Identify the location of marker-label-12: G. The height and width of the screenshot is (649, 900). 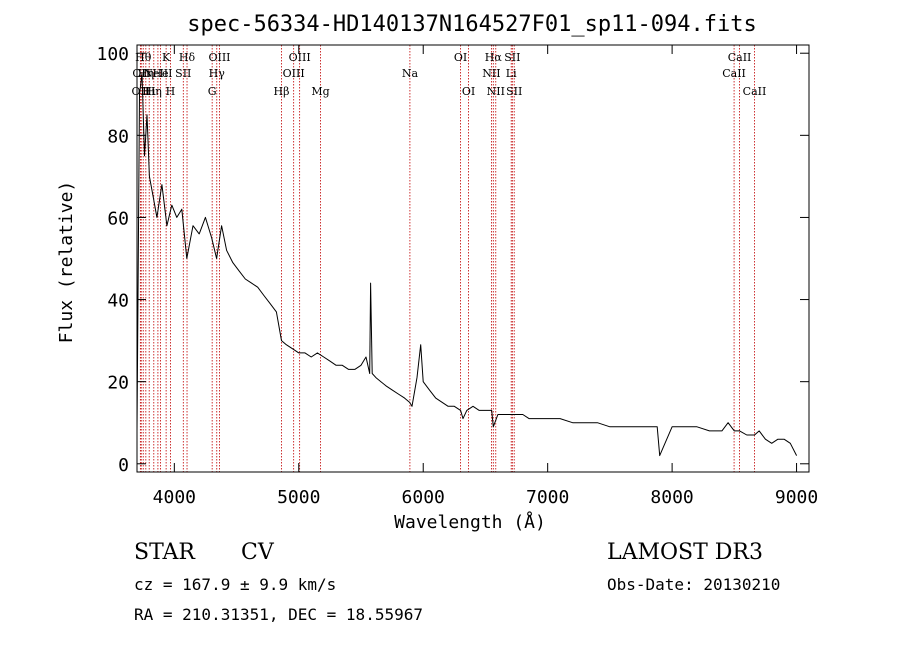
(212, 91).